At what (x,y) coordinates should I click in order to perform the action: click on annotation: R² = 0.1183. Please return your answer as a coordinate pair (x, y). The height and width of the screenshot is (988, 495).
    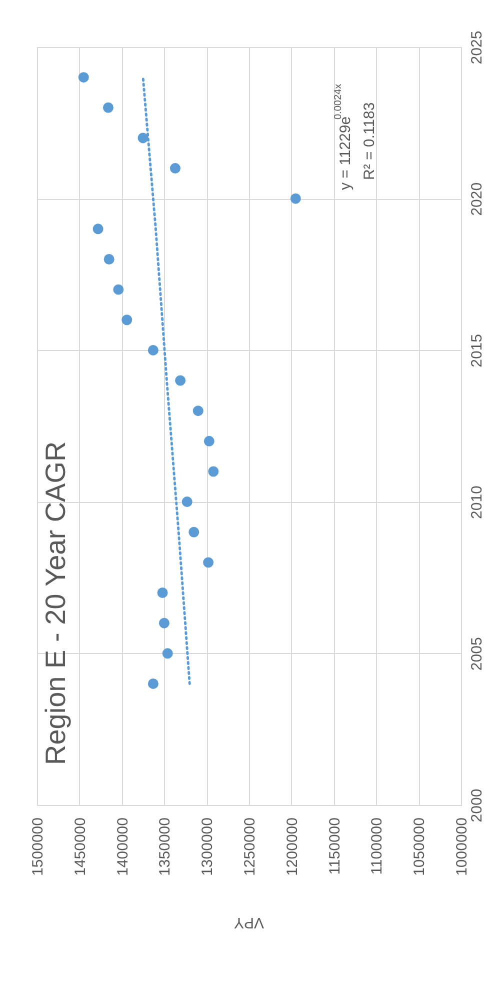
    Looking at the image, I should click on (369, 141).